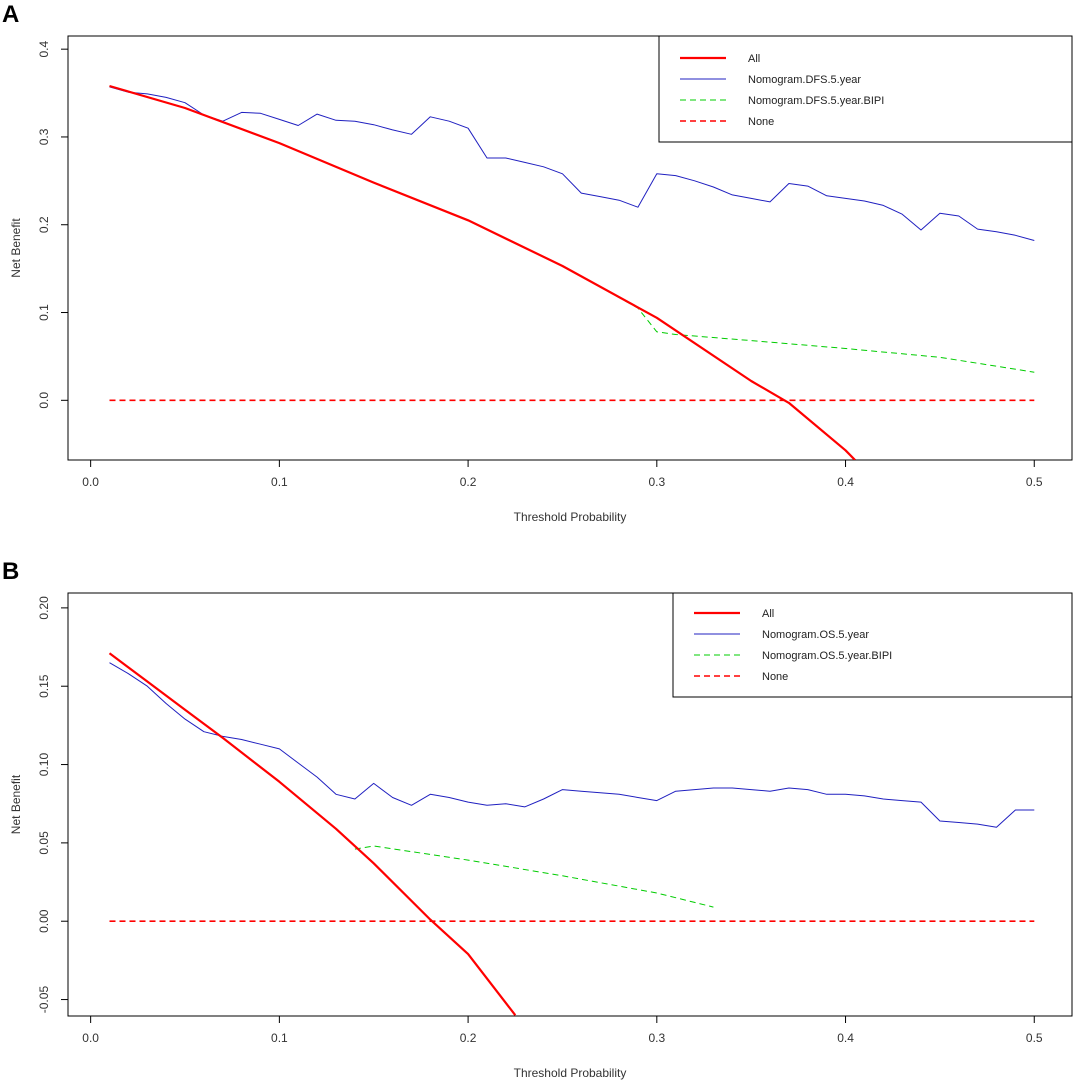 The width and height of the screenshot is (1077, 1082). Describe the element at coordinates (44, 765) in the screenshot. I see `y-tick-label: 0.10` at that location.